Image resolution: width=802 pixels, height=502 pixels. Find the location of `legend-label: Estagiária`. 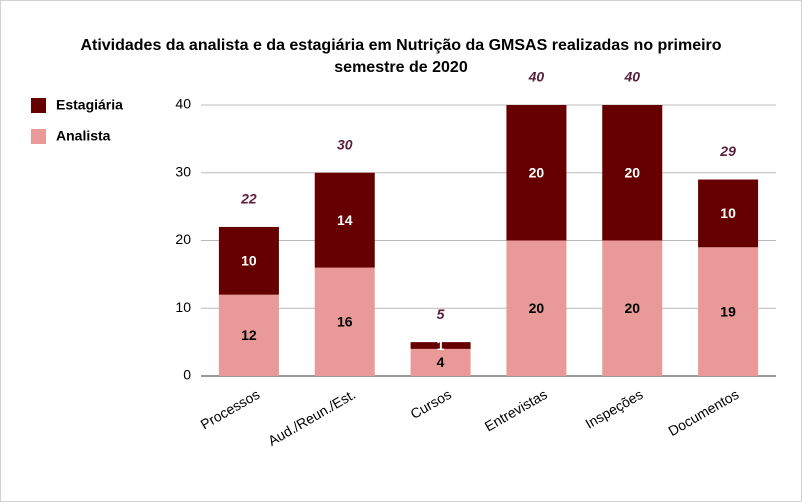

legend-label: Estagiária is located at coordinates (89, 105).